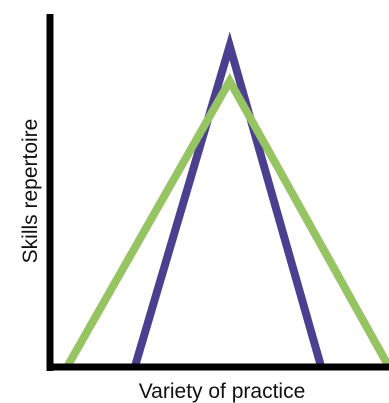 Image resolution: width=389 pixels, height=403 pixels. Describe the element at coordinates (30, 191) in the screenshot. I see `y-axis-label: Skills repertoire` at that location.